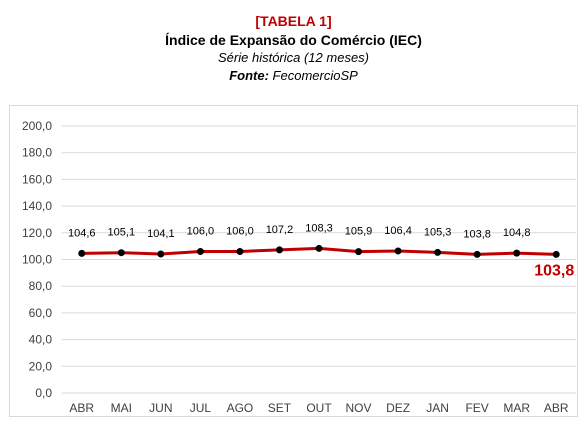 The width and height of the screenshot is (587, 428). Describe the element at coordinates (398, 231) in the screenshot. I see `data-label: 106,4` at that location.